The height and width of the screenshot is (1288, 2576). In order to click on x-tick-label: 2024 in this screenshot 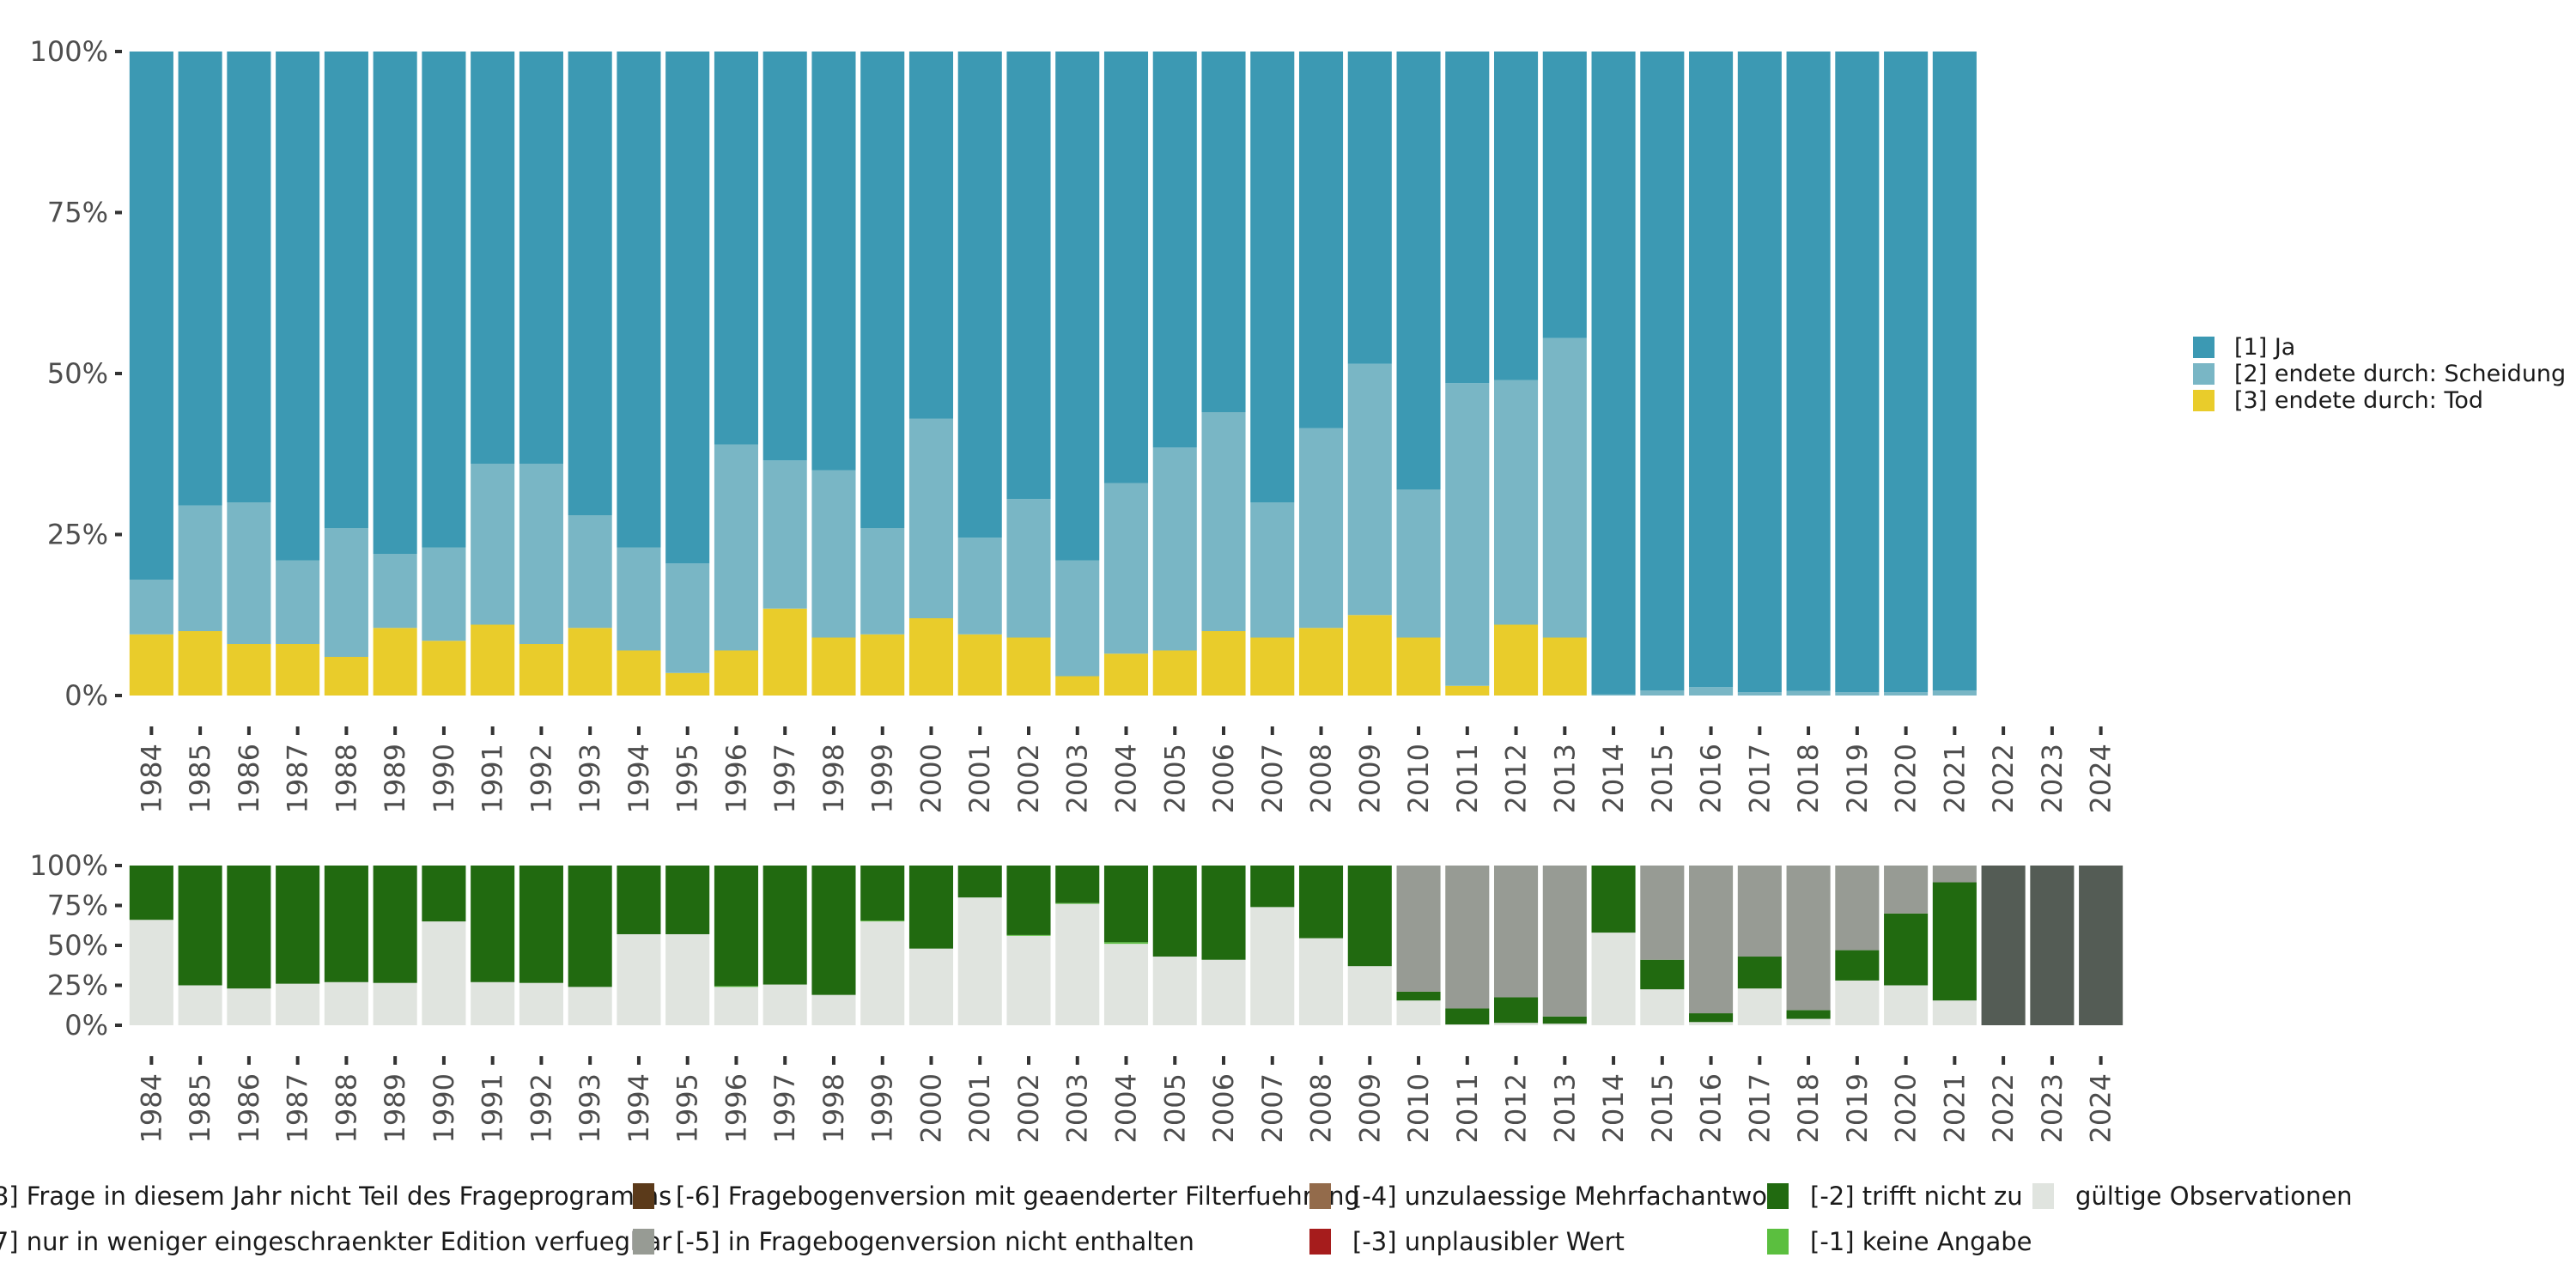, I will do `click(2101, 779)`.